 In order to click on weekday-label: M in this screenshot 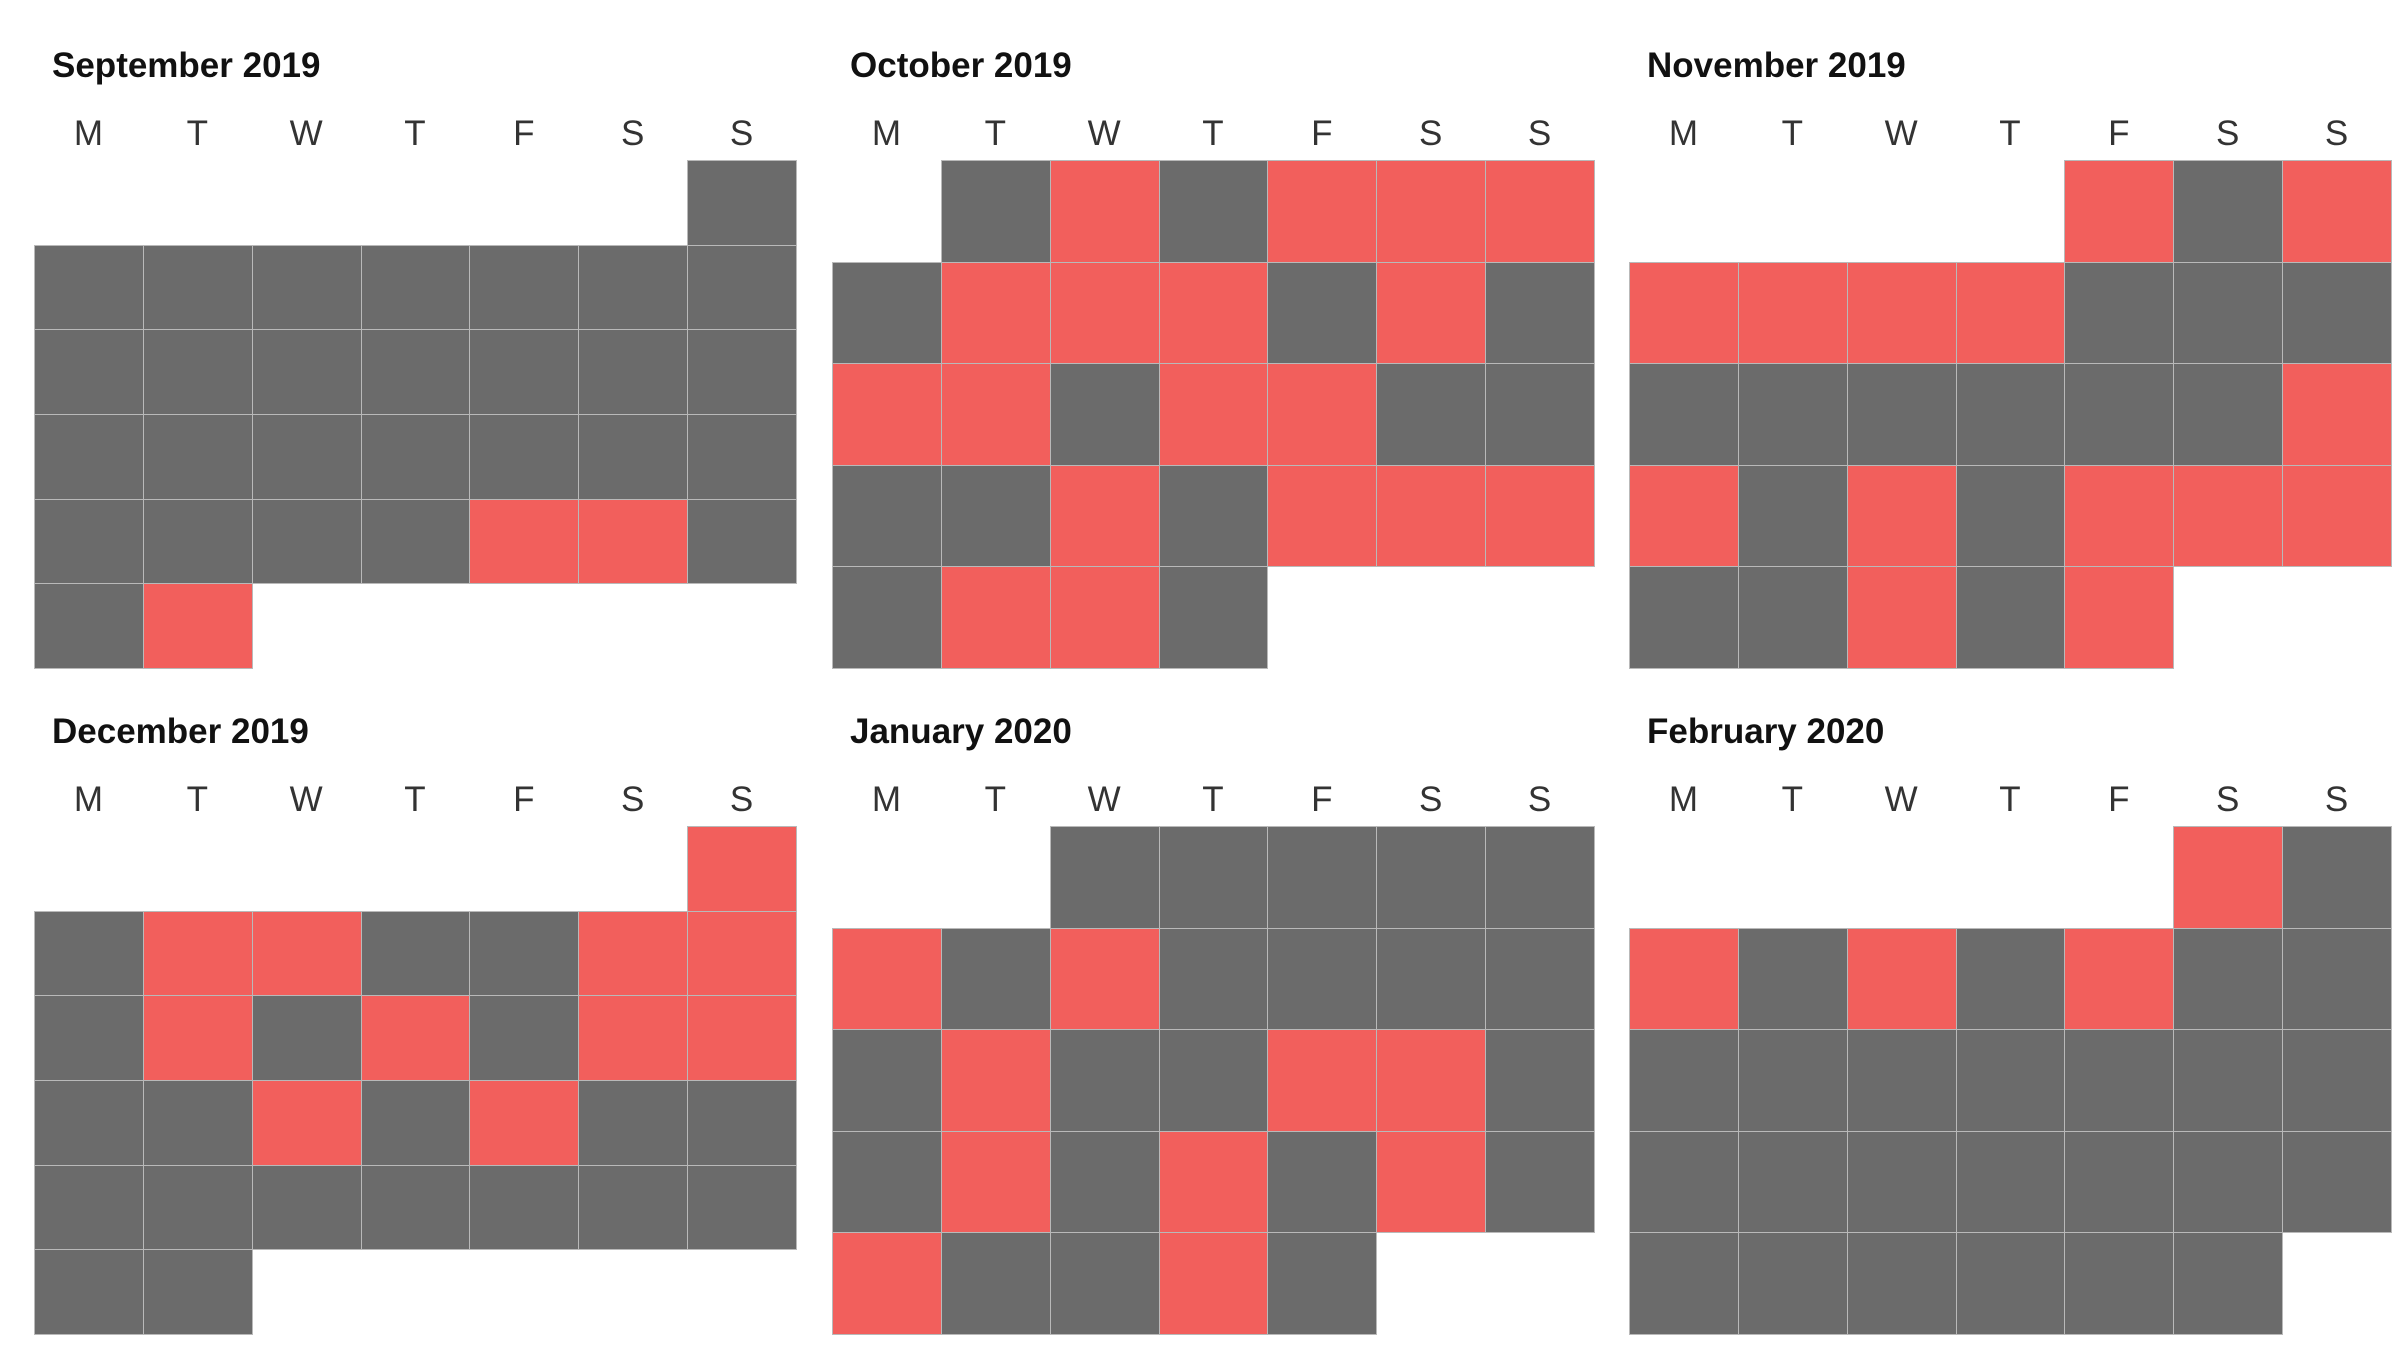, I will do `click(1683, 799)`.